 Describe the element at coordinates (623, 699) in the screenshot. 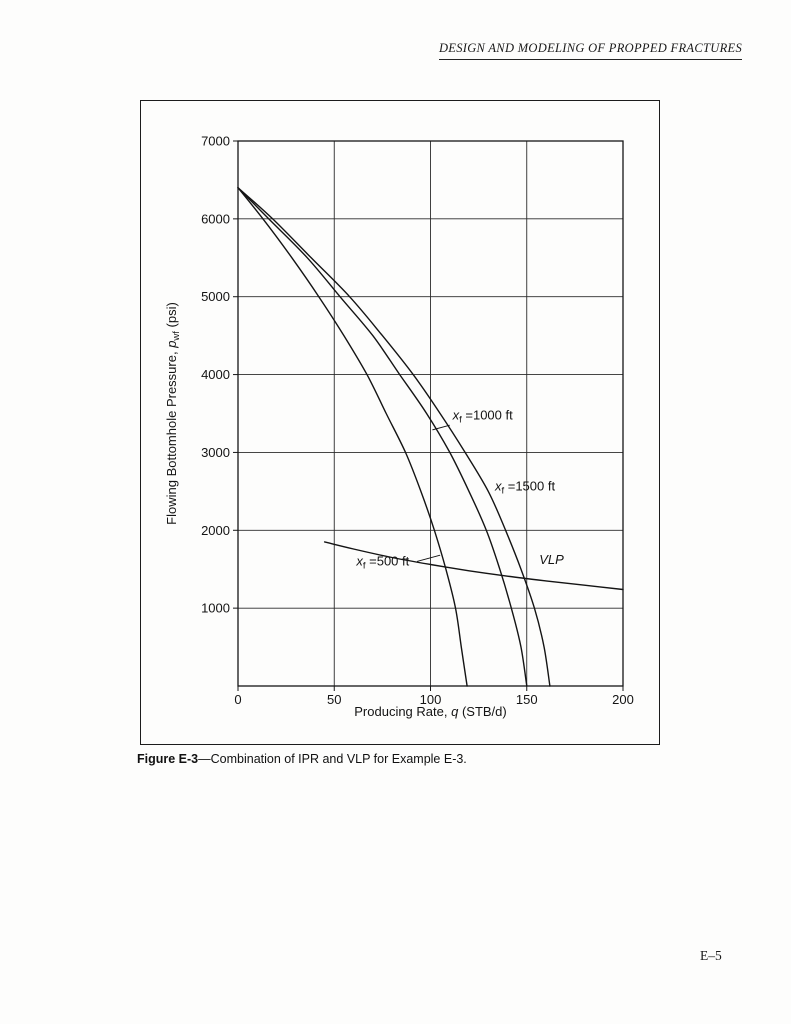

I see `x-tick-label: 200` at that location.